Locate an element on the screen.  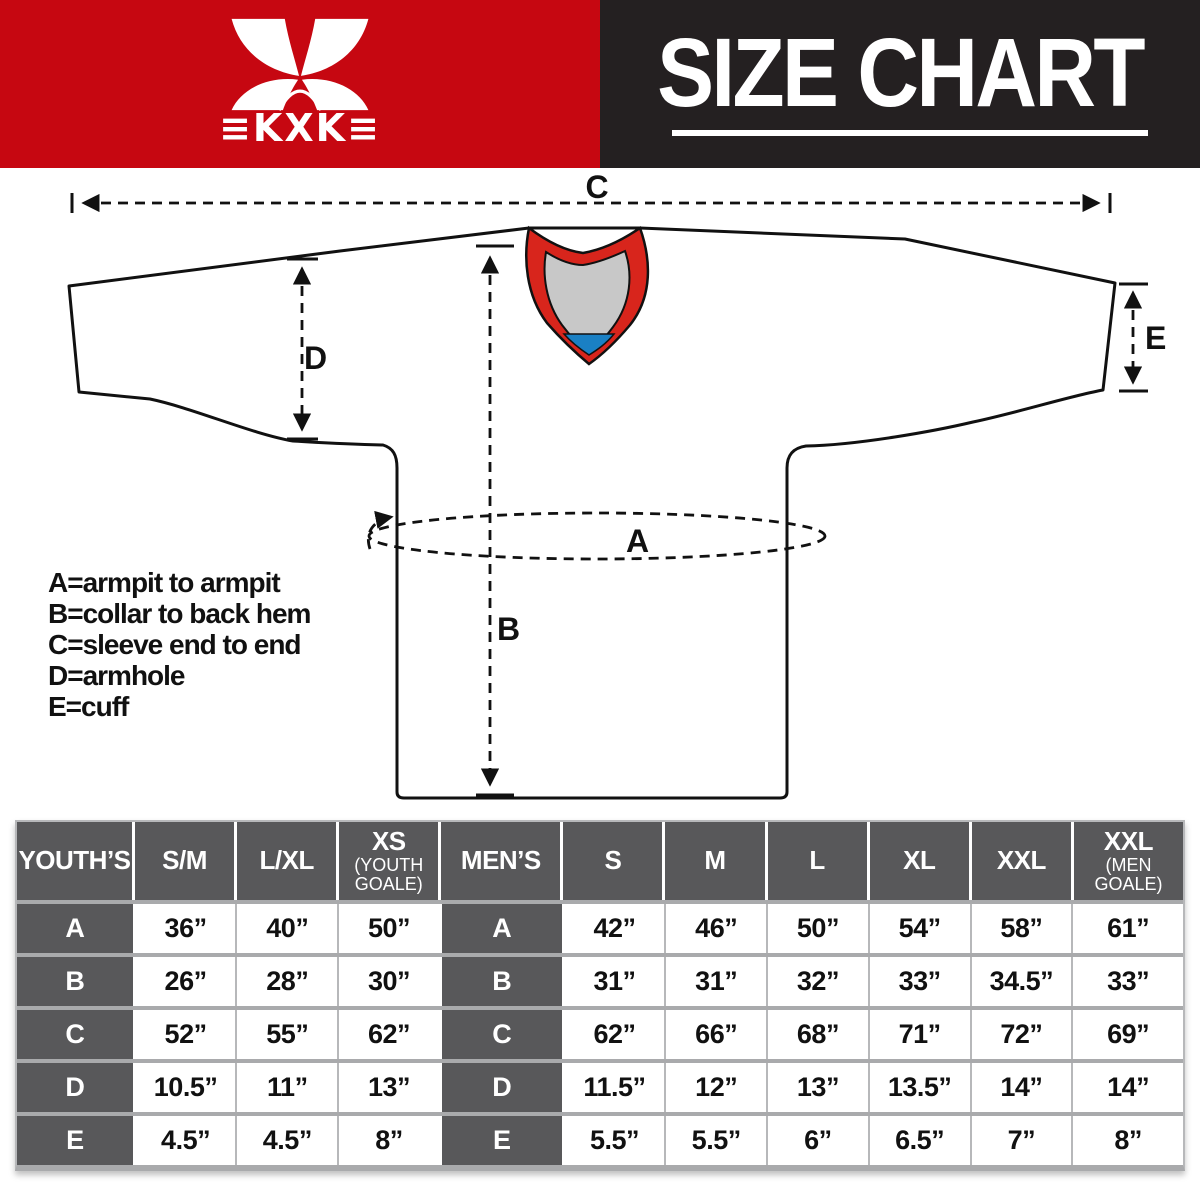
measure-e-arrow: E is located at coordinates (1142, 337).